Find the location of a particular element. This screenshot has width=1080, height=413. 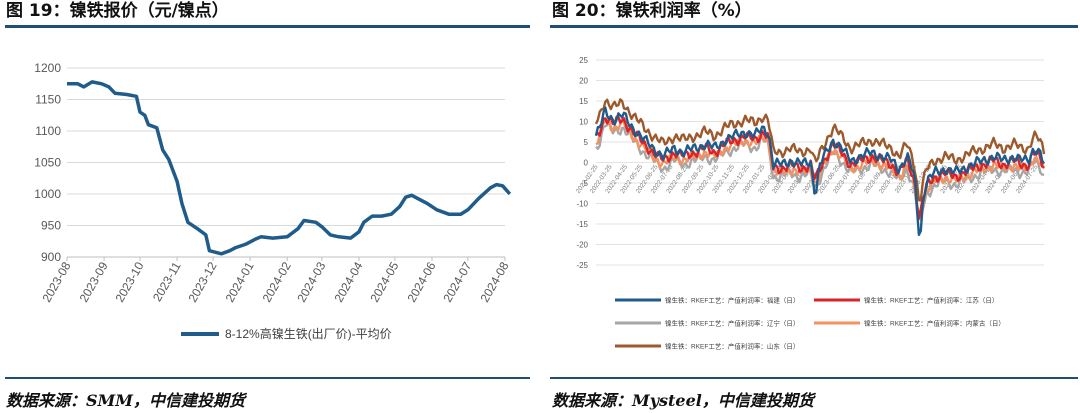

left-chart-title: 图 19：镍铁报价（元/镍点） is located at coordinates (117, 11).